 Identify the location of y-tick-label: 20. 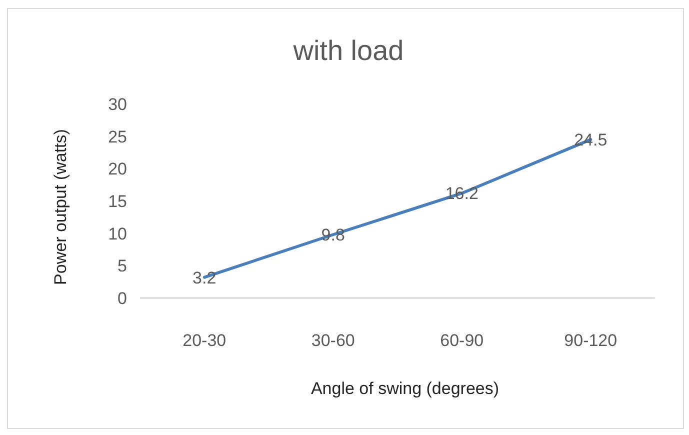
(117, 169).